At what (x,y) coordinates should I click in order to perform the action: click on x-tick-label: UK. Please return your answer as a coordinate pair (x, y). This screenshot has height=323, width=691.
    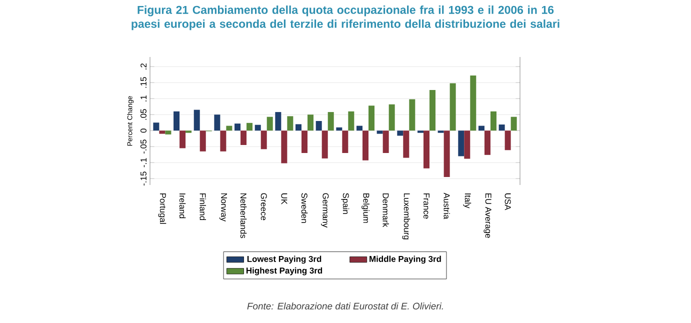
    Looking at the image, I should click on (284, 198).